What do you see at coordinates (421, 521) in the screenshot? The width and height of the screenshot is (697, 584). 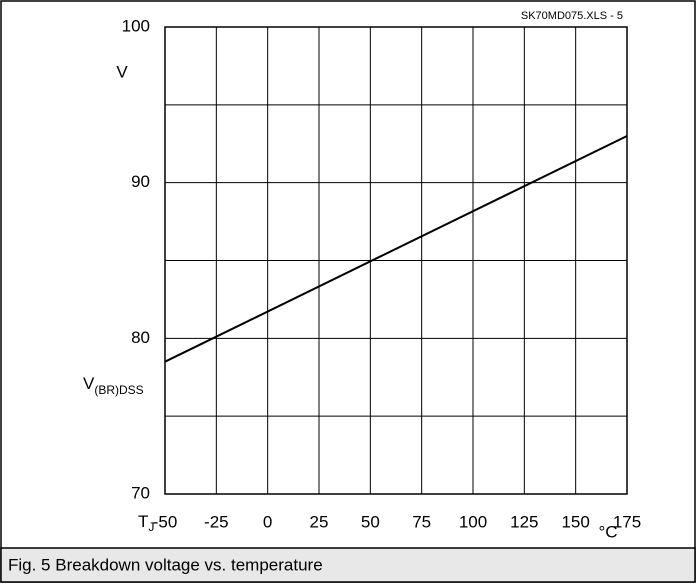 I see `x-tick-label: 75` at bounding box center [421, 521].